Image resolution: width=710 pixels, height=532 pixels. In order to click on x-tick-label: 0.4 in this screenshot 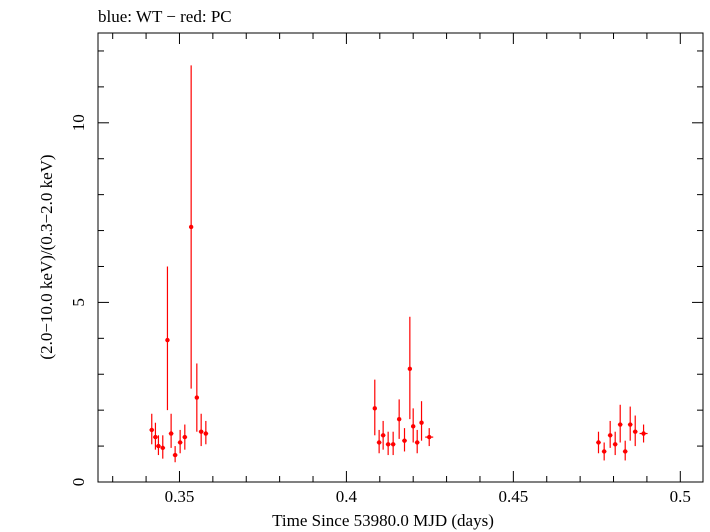, I will do `click(347, 496)`.